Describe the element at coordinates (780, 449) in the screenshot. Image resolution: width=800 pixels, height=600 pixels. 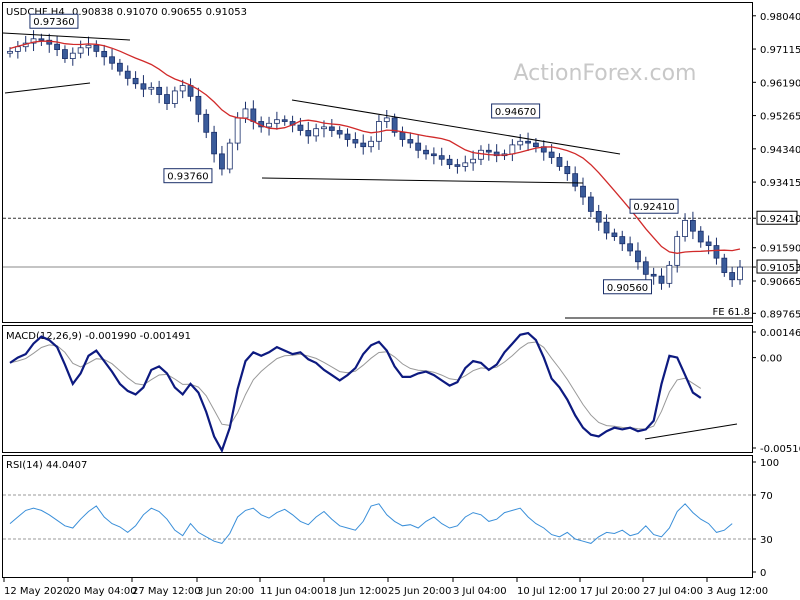
I see `macd-tick-label: -0.00516` at that location.